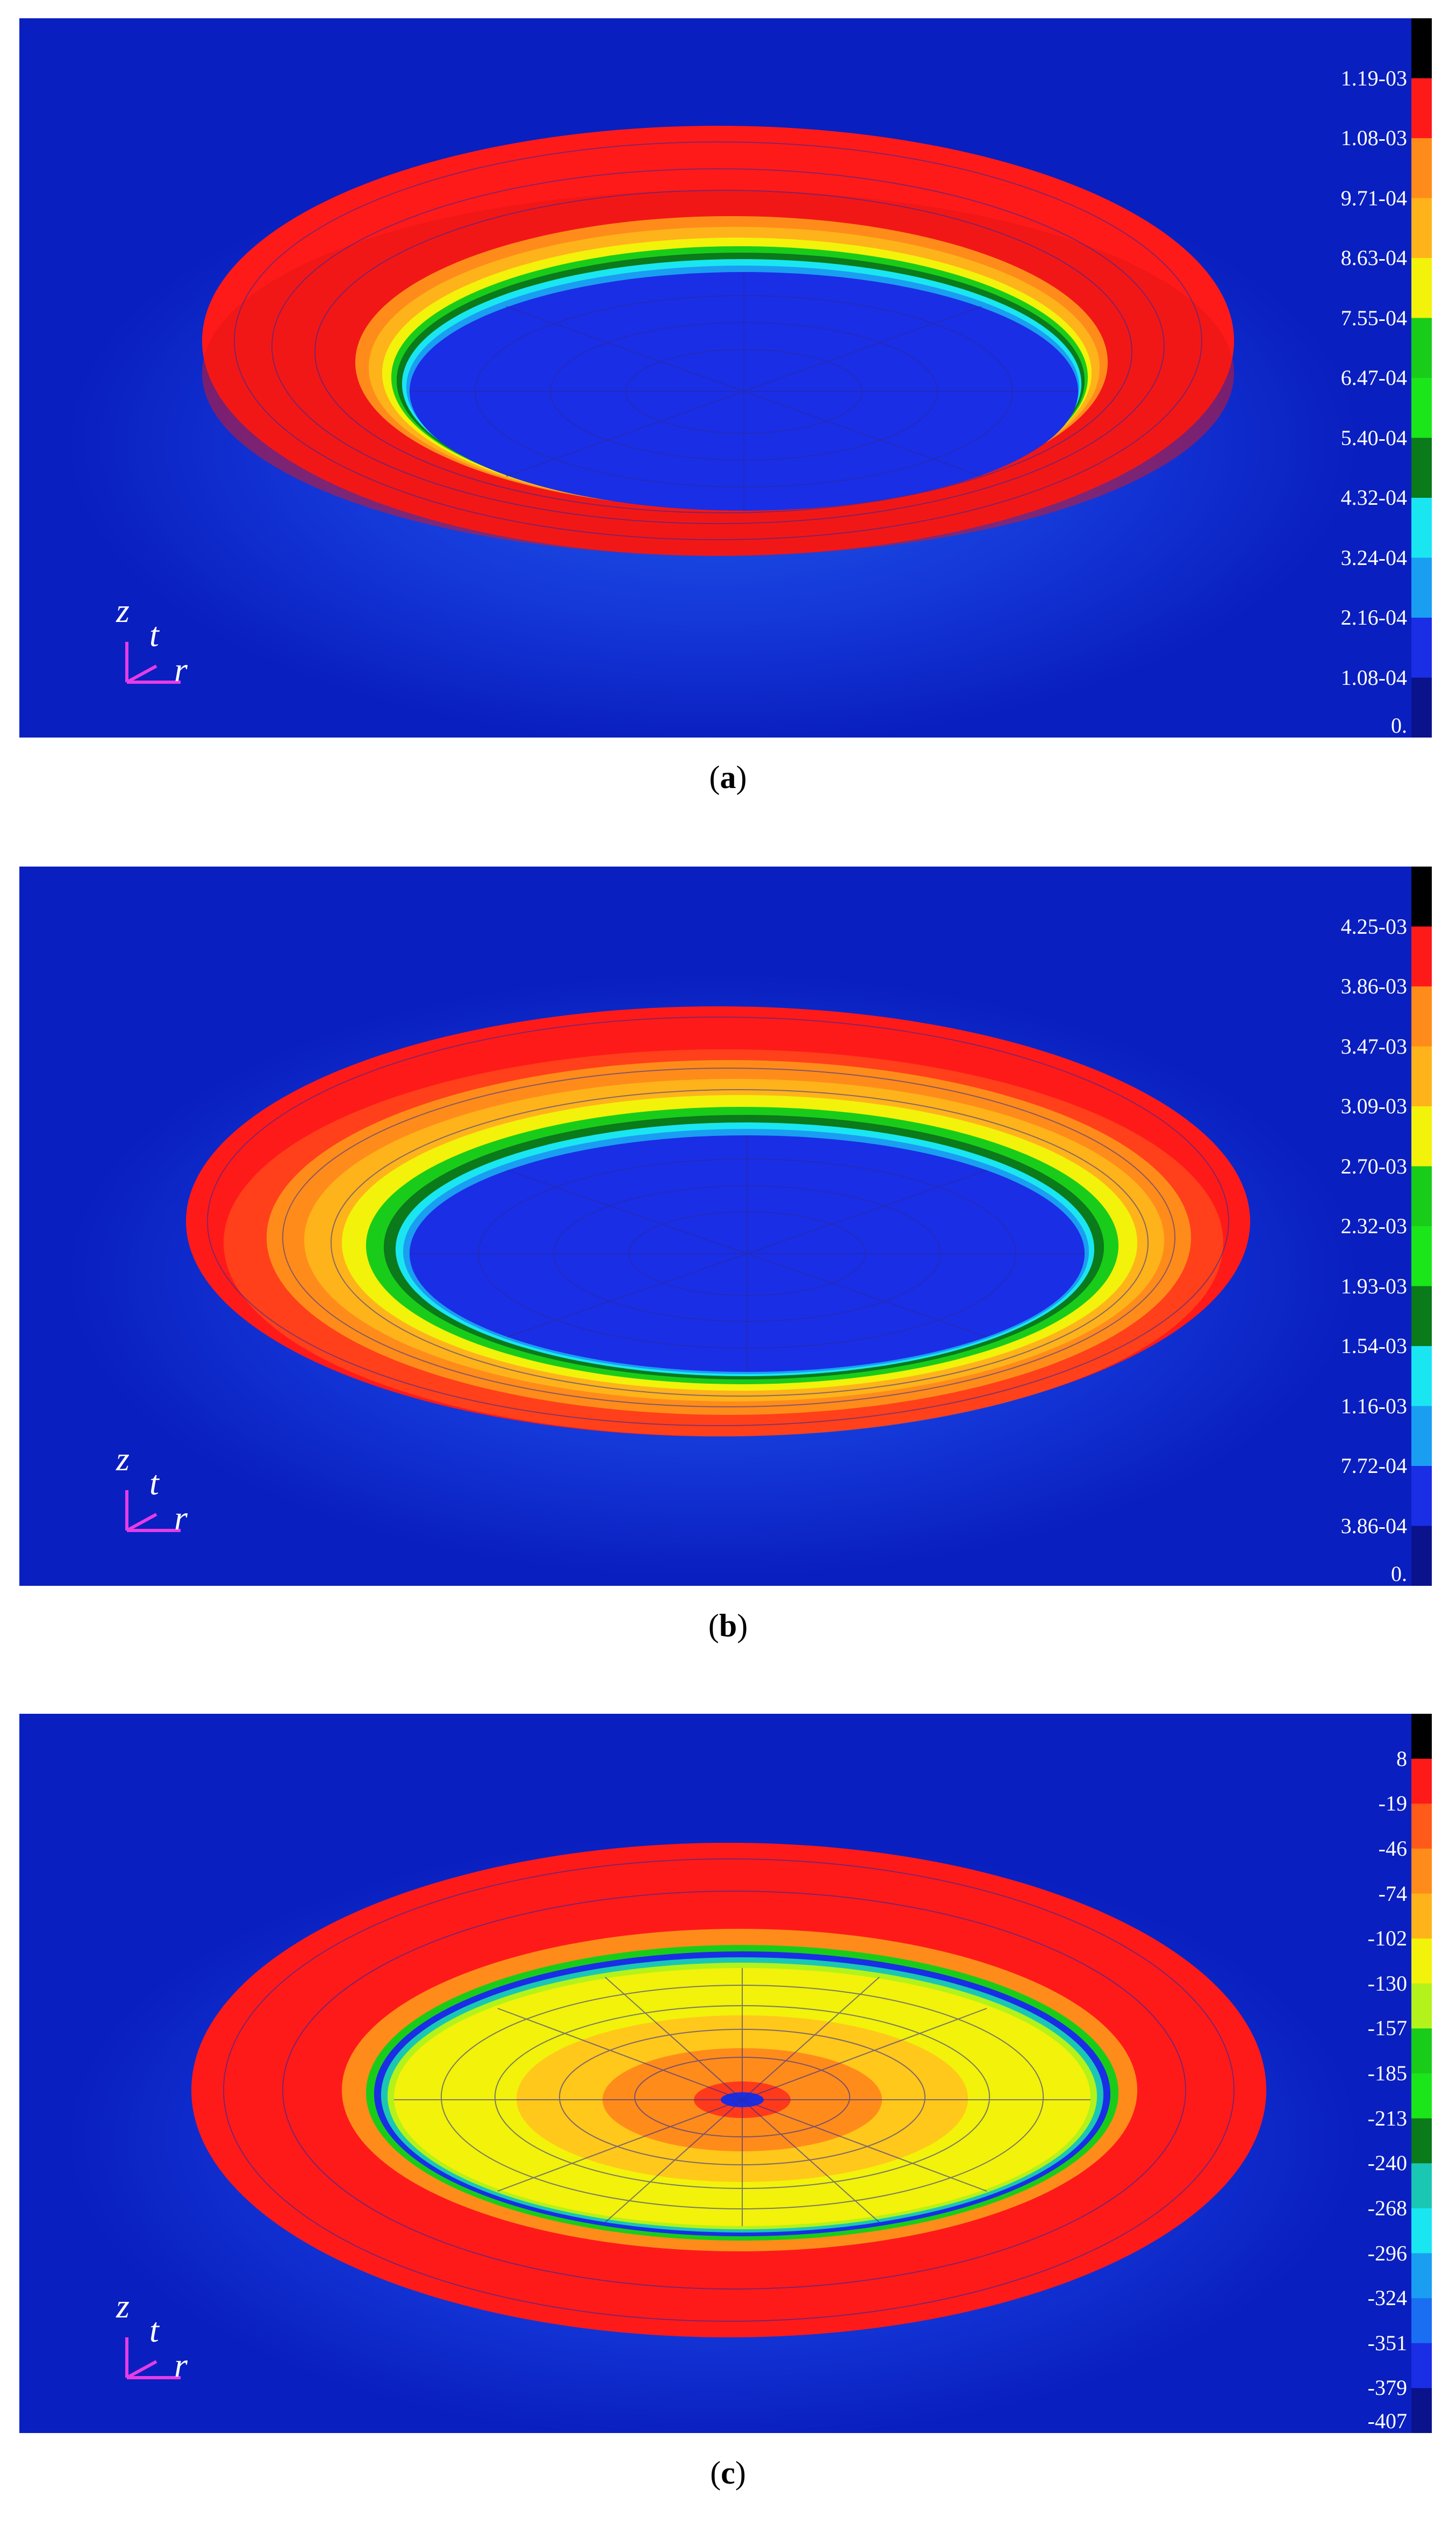 Image resolution: width=1456 pixels, height=2547 pixels. What do you see at coordinates (1373, 198) in the screenshot?
I see `colorbar-tick-label: 9.71-04` at bounding box center [1373, 198].